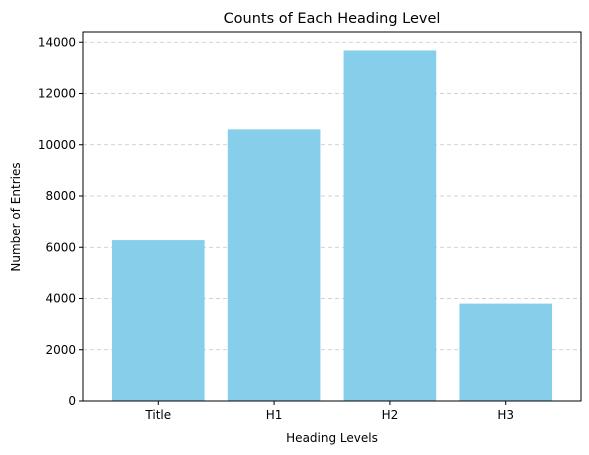 This screenshot has width=589, height=455. I want to click on x-tick-label: H2, so click(390, 415).